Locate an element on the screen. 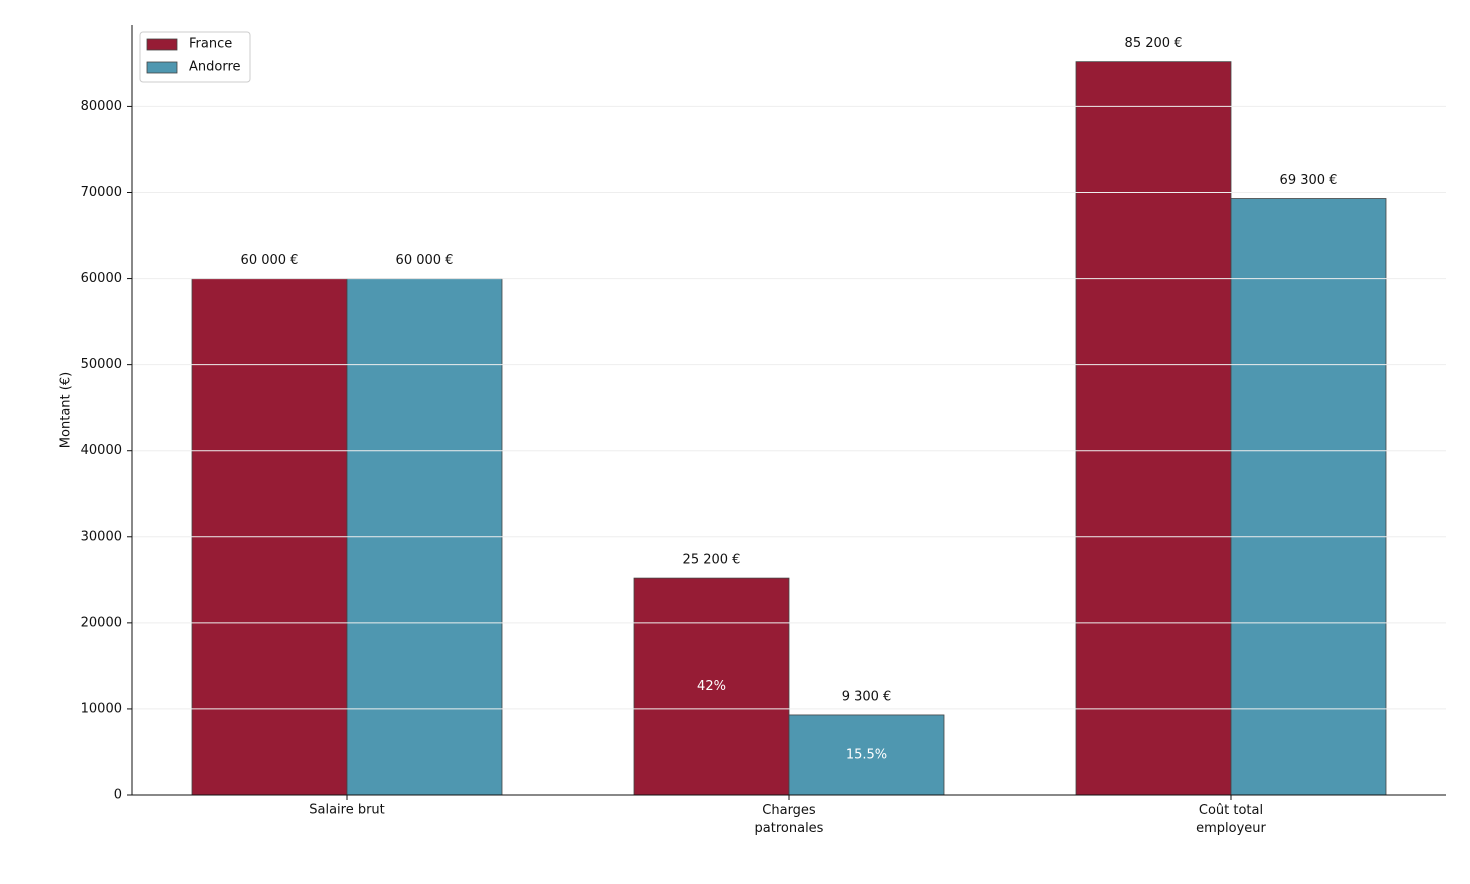  value-label: 85 200 € is located at coordinates (1154, 43).